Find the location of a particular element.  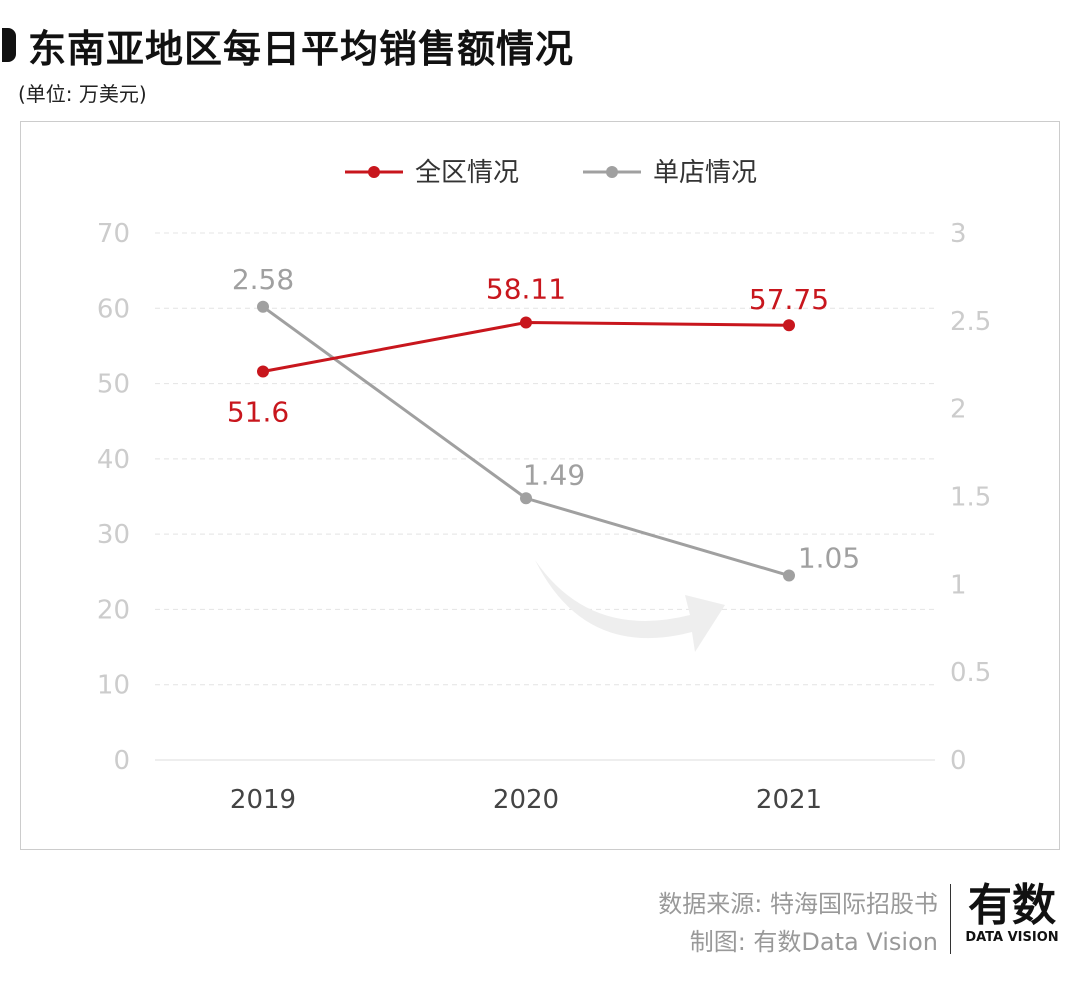

y-right-tick: 3 is located at coordinates (958, 234).